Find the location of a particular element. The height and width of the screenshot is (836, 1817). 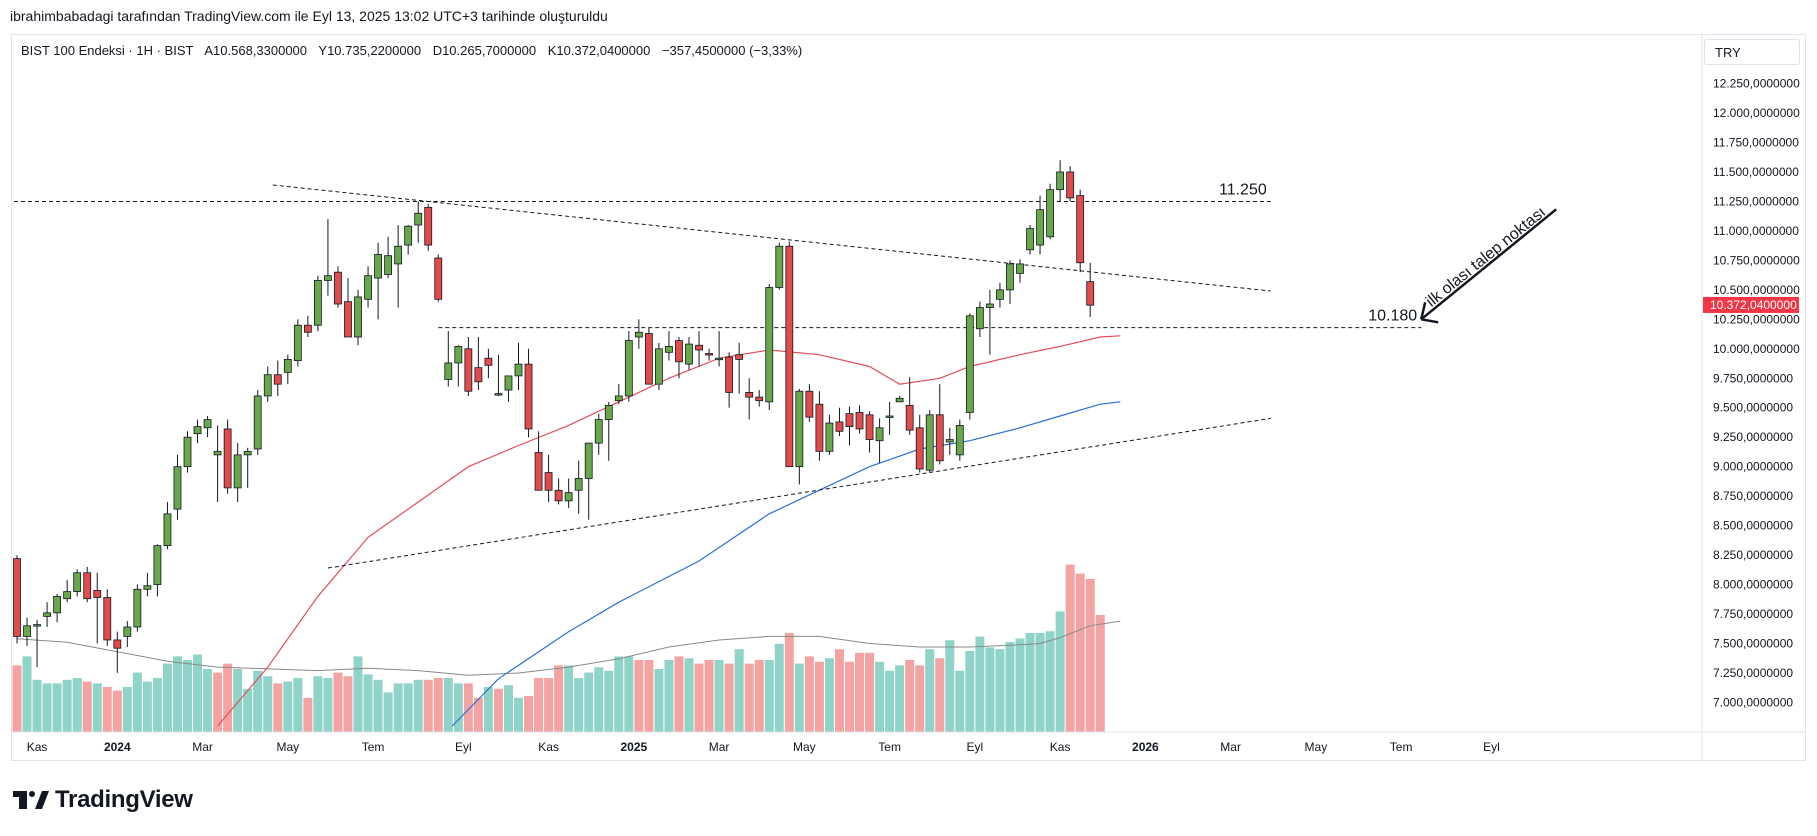

ma-blue-line is located at coordinates (786, 564).